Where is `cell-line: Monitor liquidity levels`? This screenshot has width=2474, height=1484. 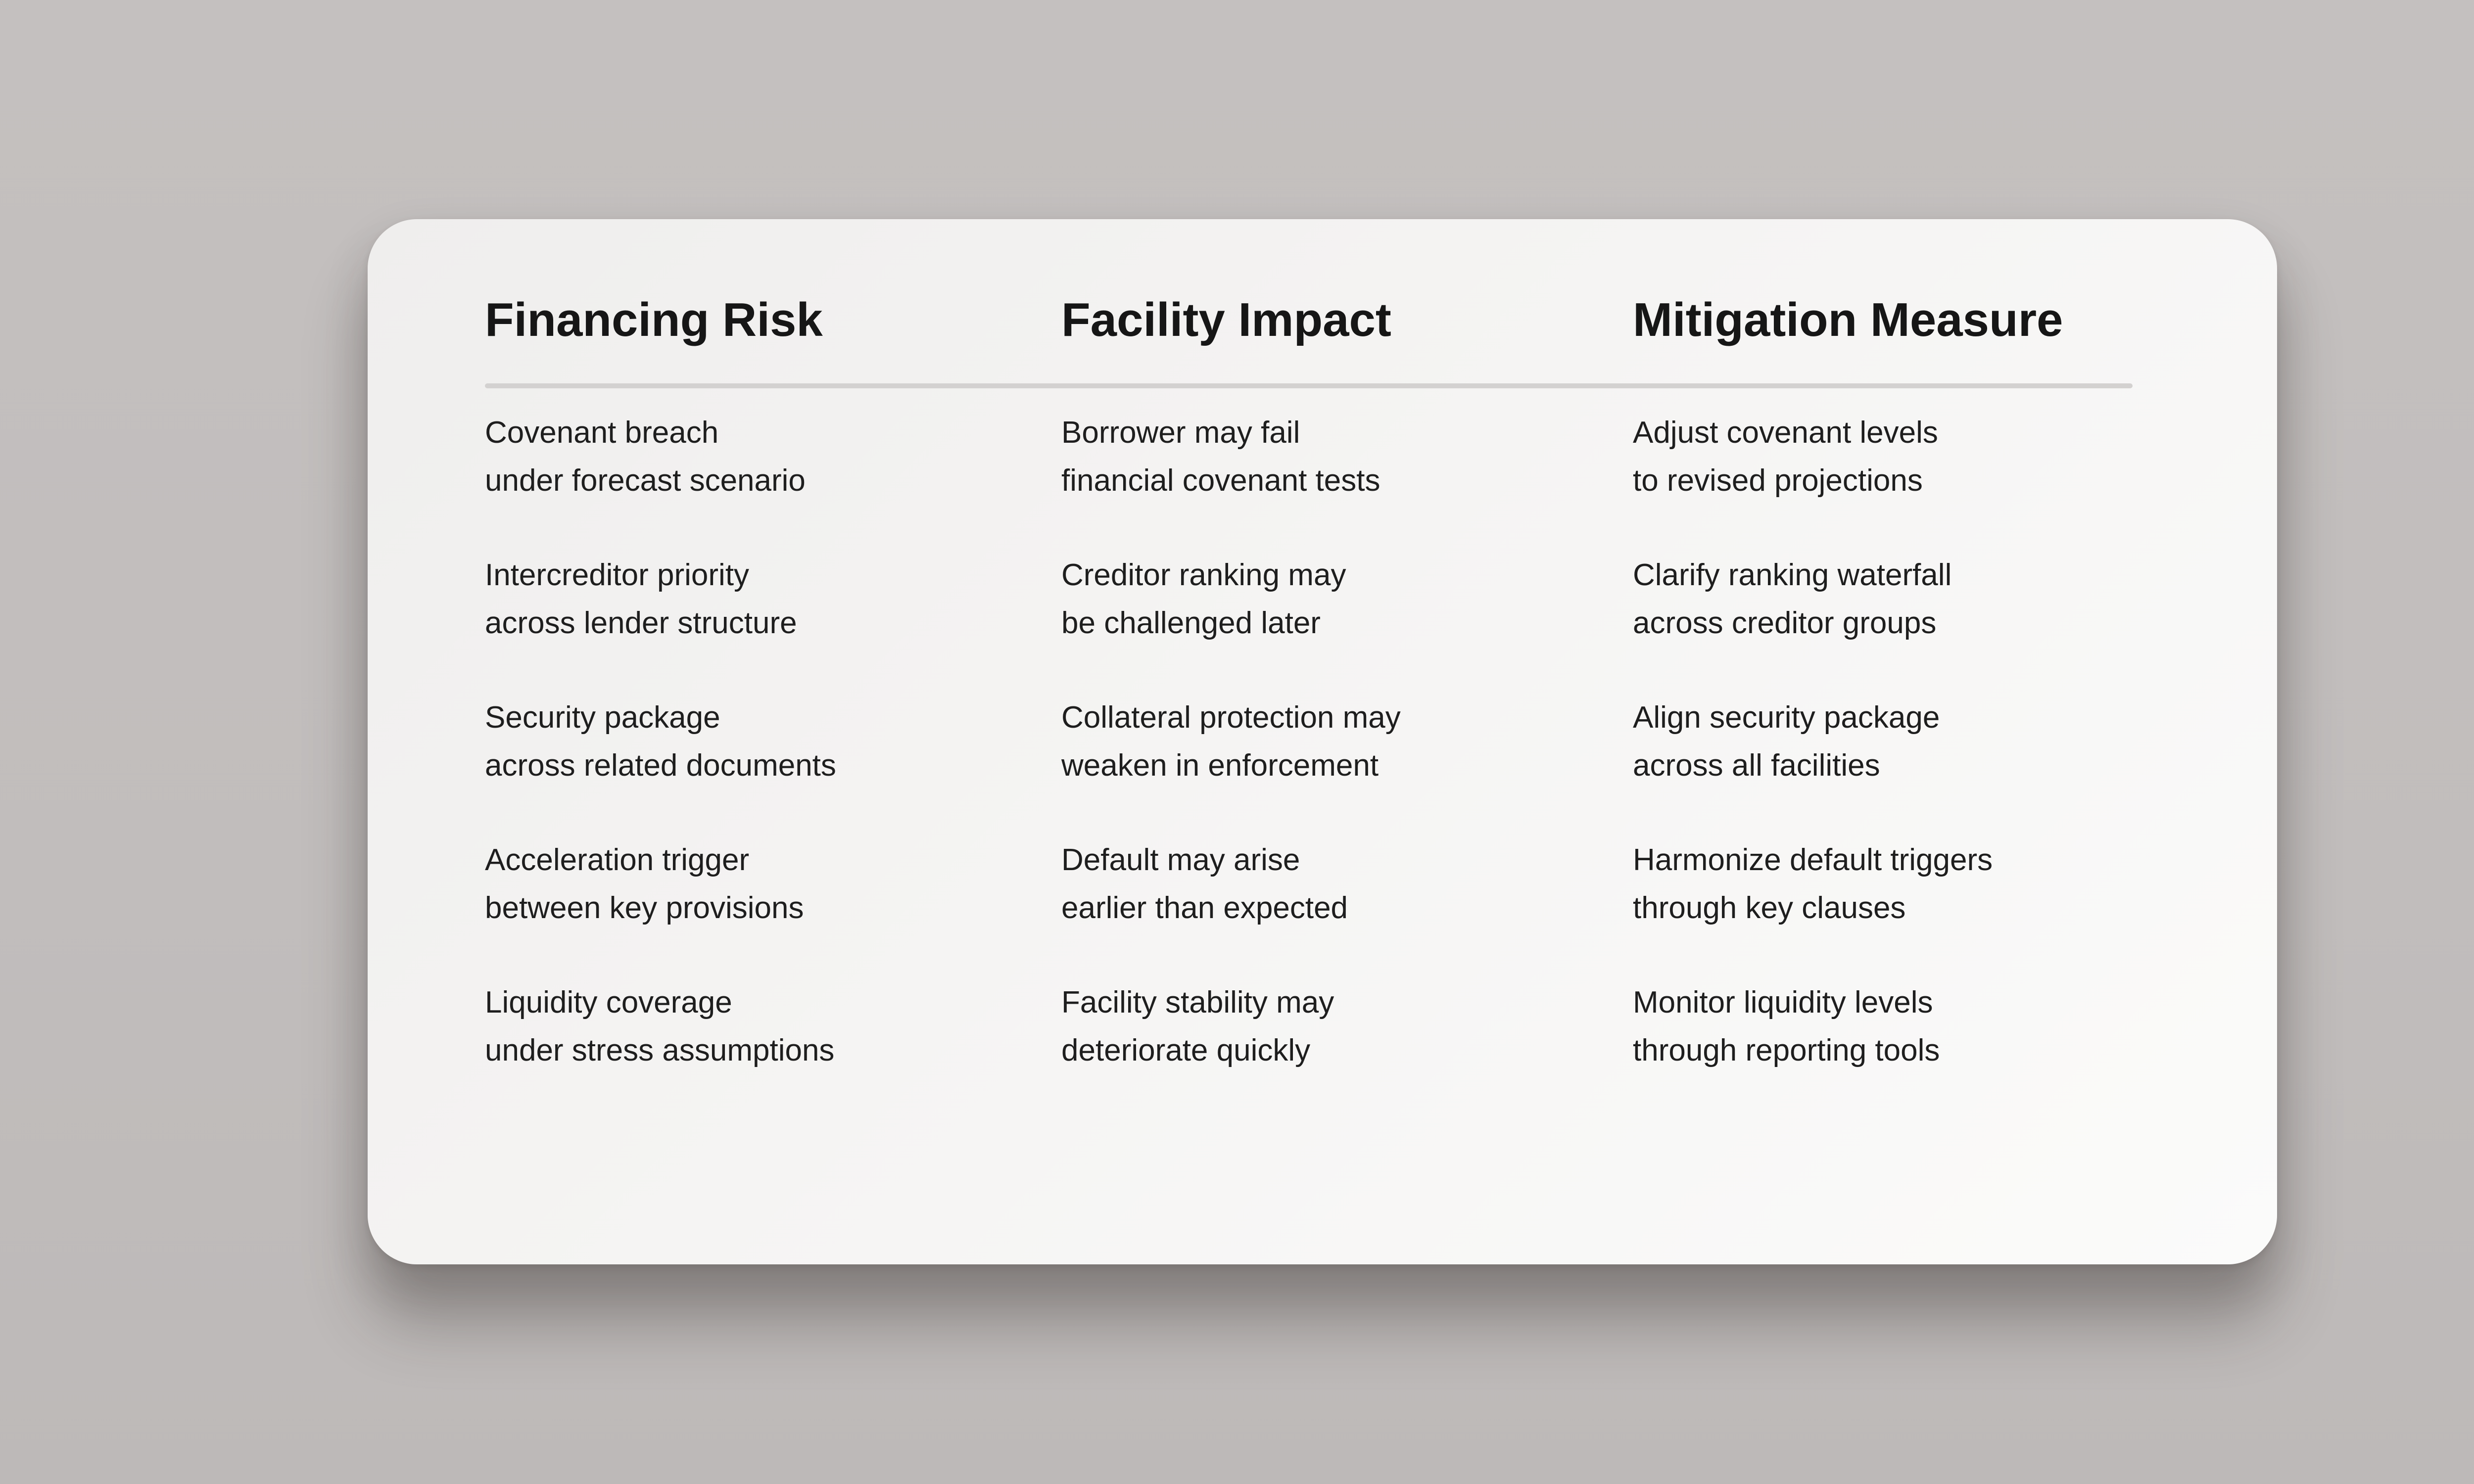 cell-line: Monitor liquidity levels is located at coordinates (1783, 1002).